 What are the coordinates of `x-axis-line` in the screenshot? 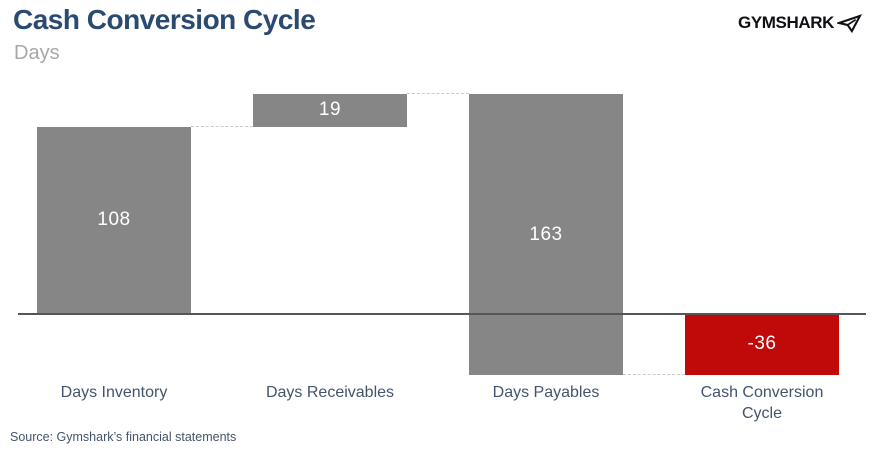 It's located at (442, 314).